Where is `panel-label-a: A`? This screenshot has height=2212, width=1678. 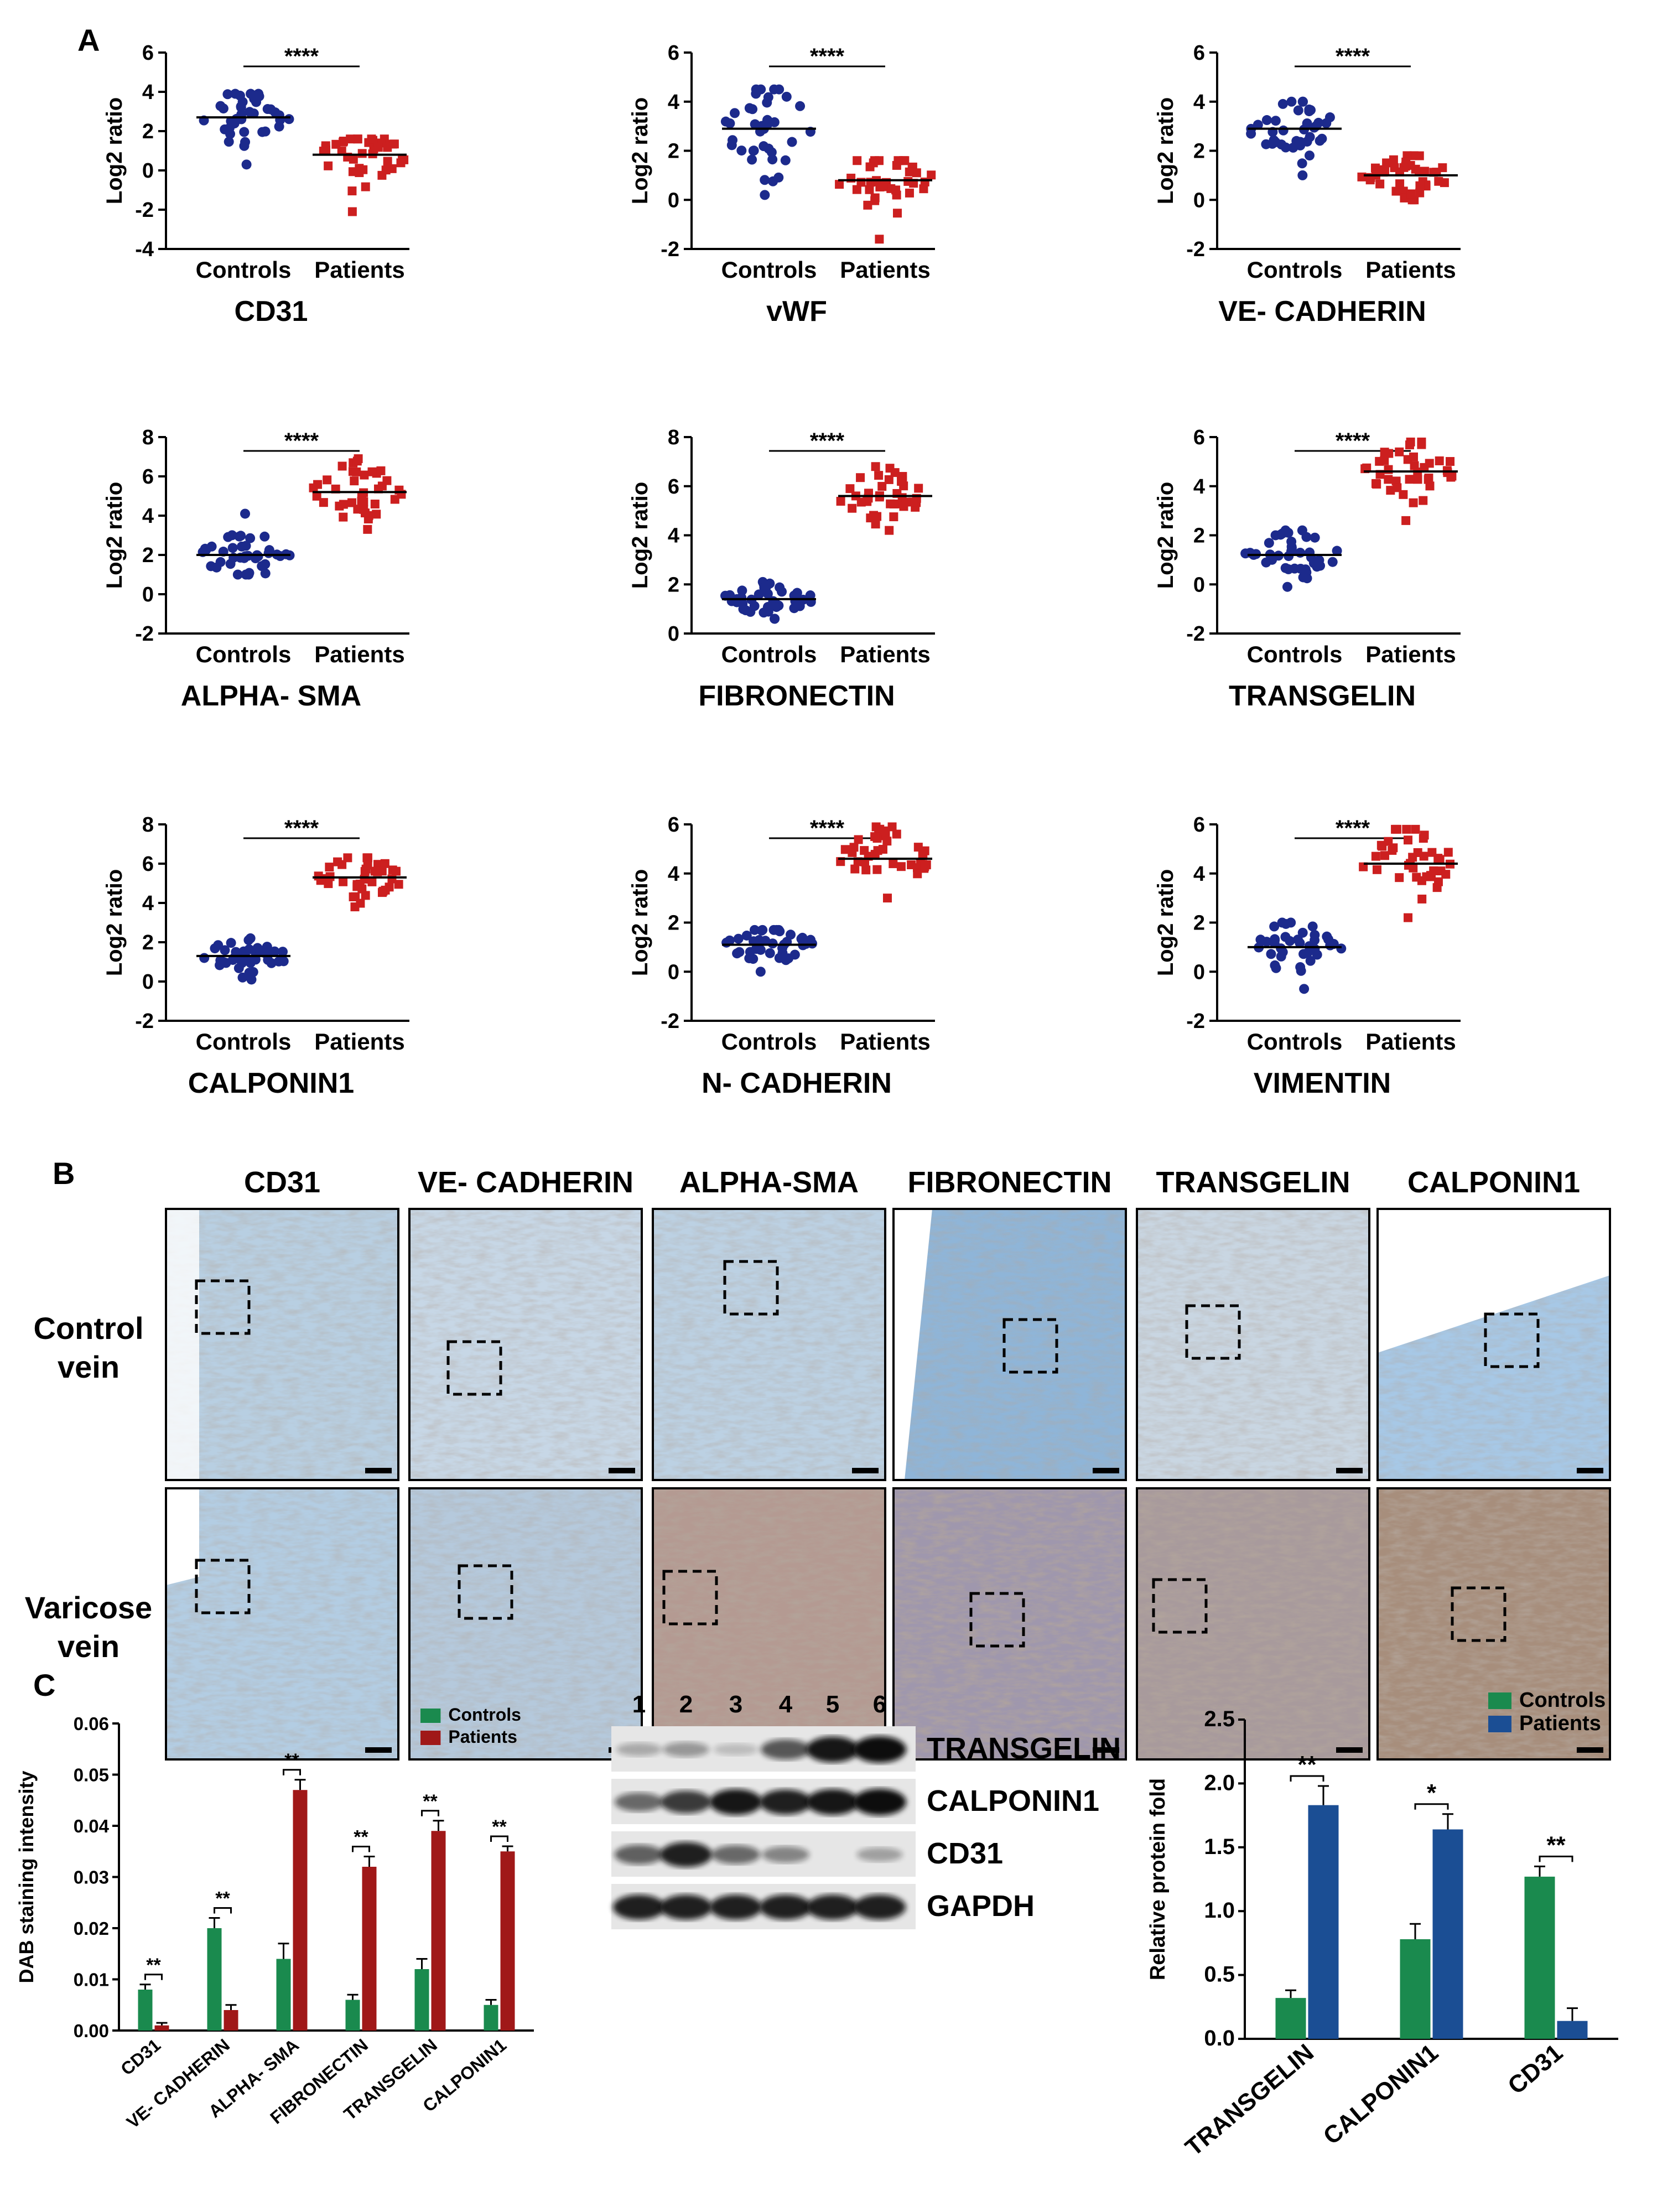 panel-label-a: A is located at coordinates (88, 40).